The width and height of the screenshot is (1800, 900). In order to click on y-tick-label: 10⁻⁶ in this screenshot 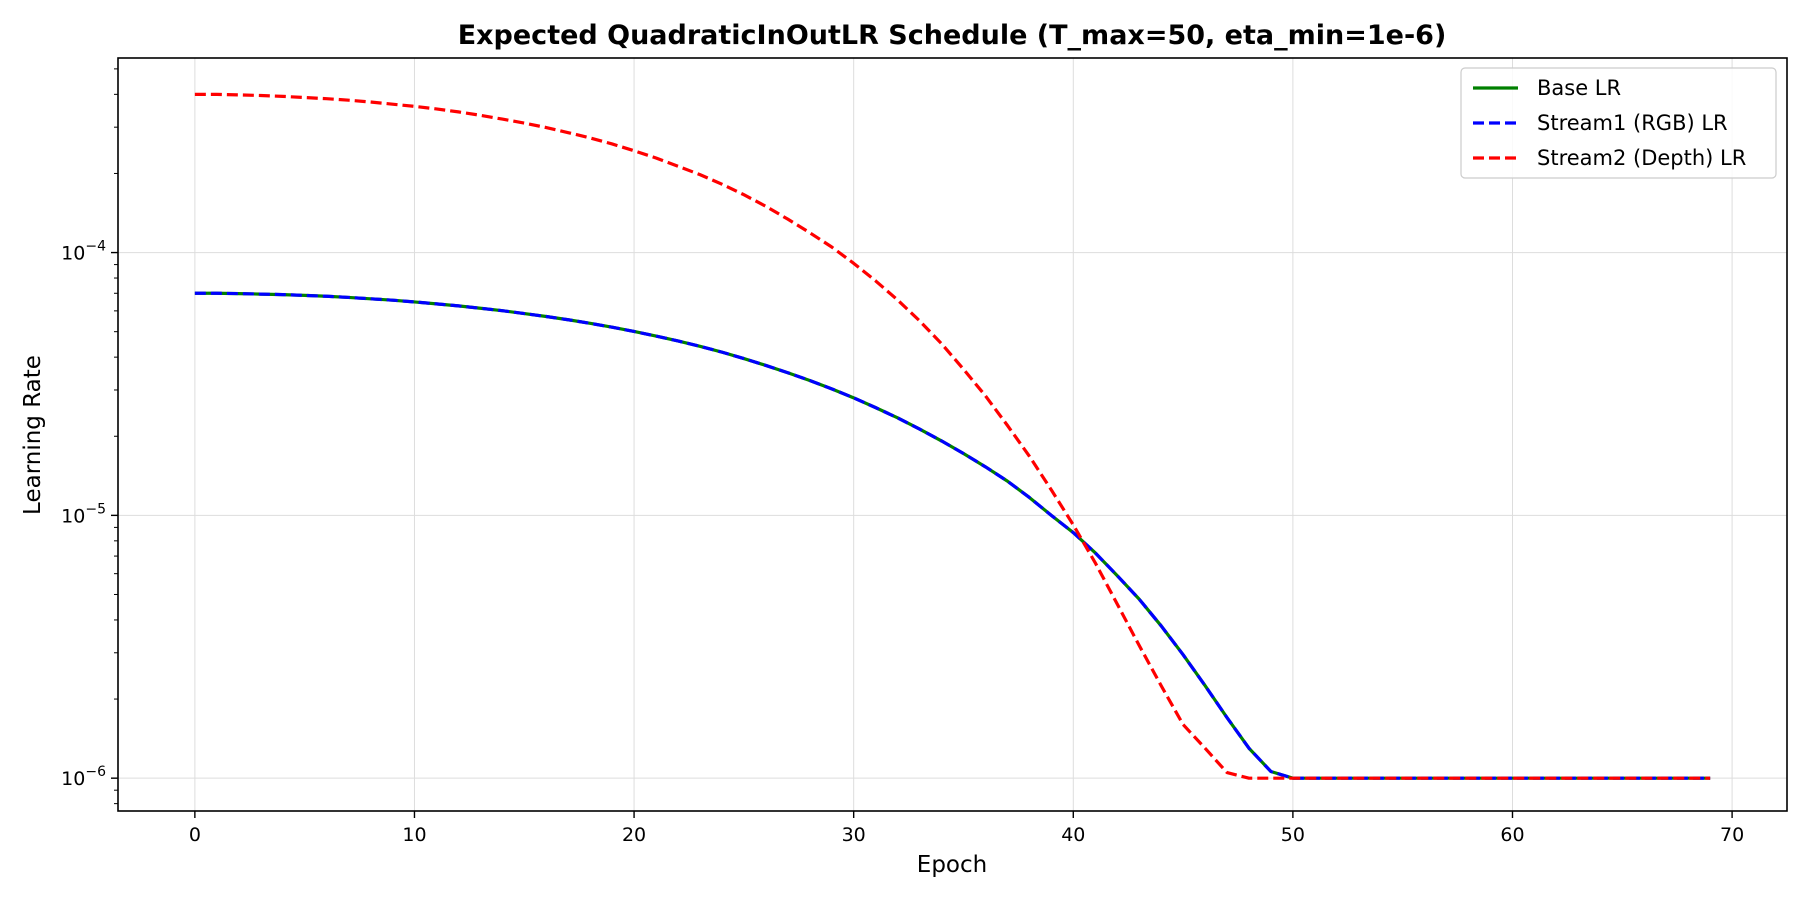, I will do `click(83, 777)`.